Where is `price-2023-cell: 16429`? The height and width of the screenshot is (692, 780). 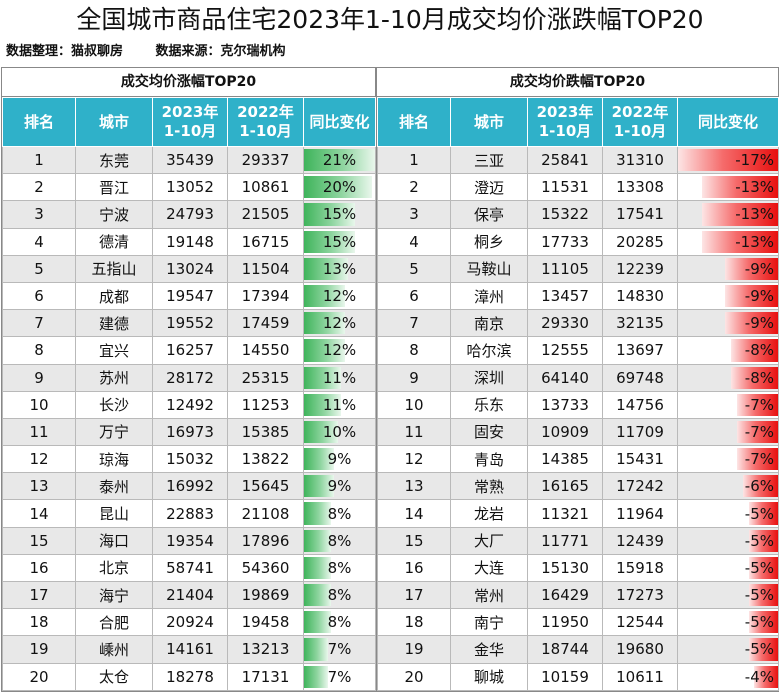
price-2023-cell: 16429 is located at coordinates (565, 595).